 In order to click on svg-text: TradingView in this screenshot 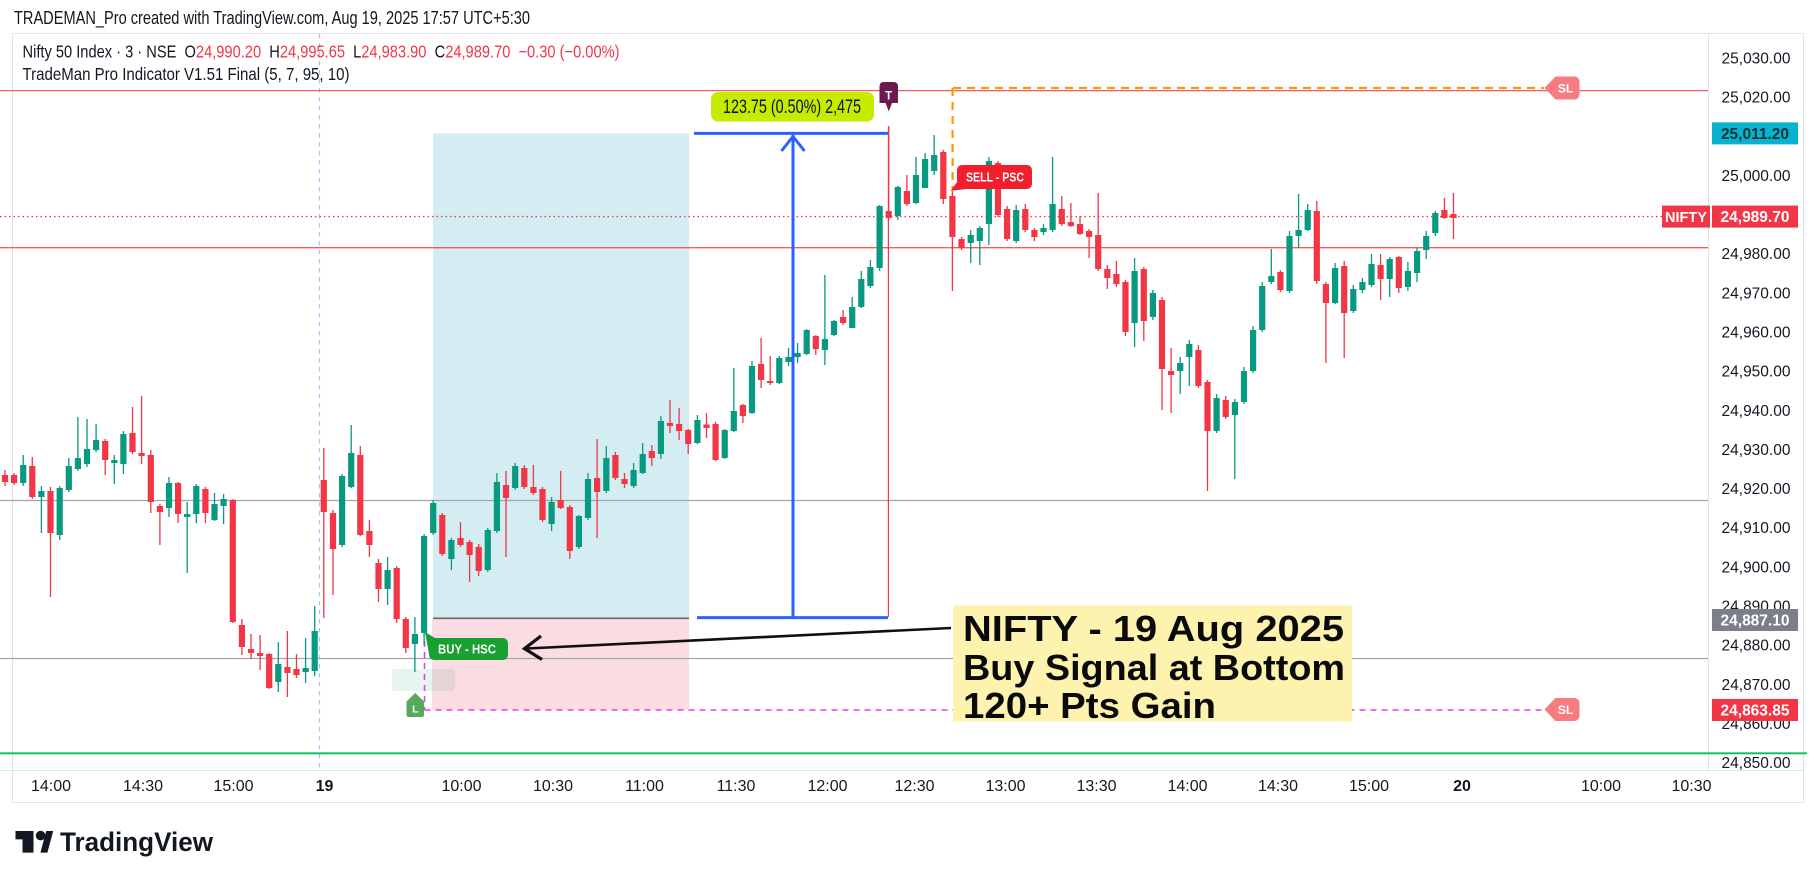, I will do `click(137, 842)`.